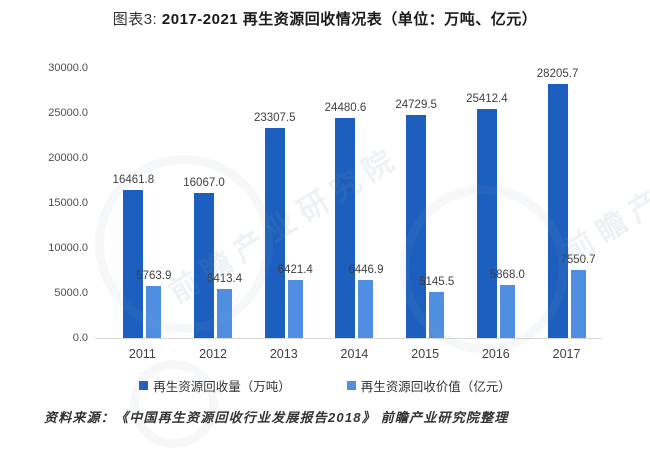 The width and height of the screenshot is (650, 450). Describe the element at coordinates (487, 215) in the screenshot. I see `bar-2016-series1: 25412.4` at that location.